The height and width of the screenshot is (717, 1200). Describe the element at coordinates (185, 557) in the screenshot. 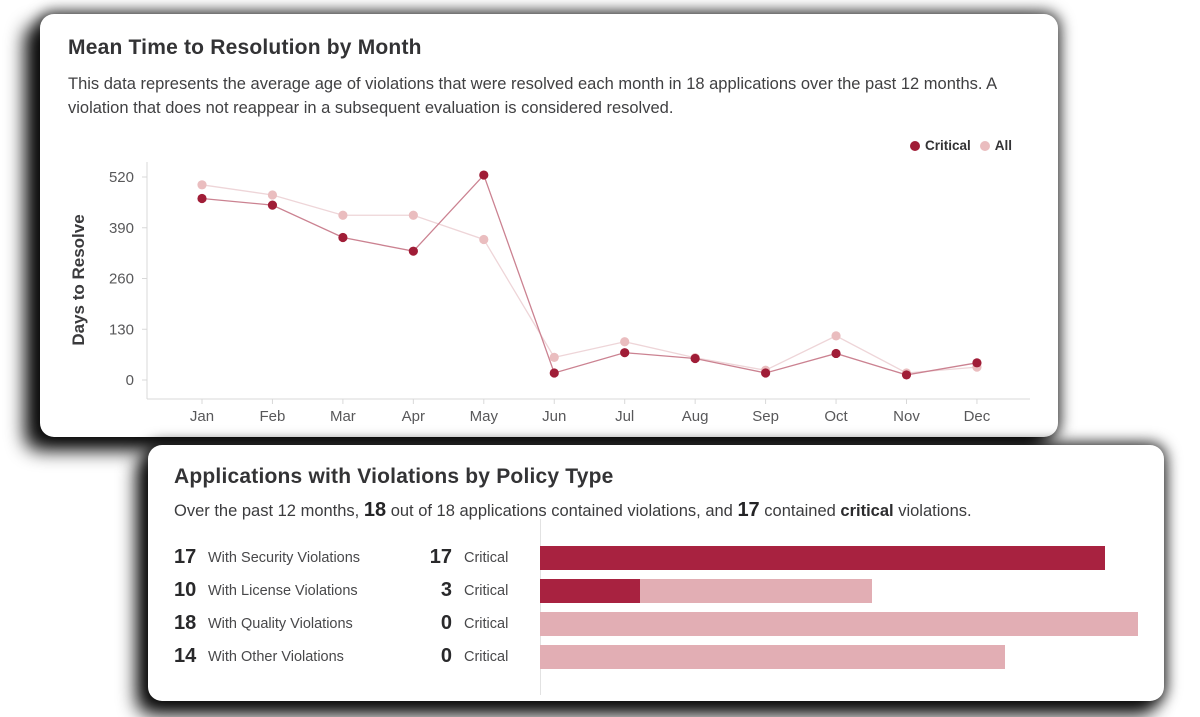

I see `total-count: 17` at that location.